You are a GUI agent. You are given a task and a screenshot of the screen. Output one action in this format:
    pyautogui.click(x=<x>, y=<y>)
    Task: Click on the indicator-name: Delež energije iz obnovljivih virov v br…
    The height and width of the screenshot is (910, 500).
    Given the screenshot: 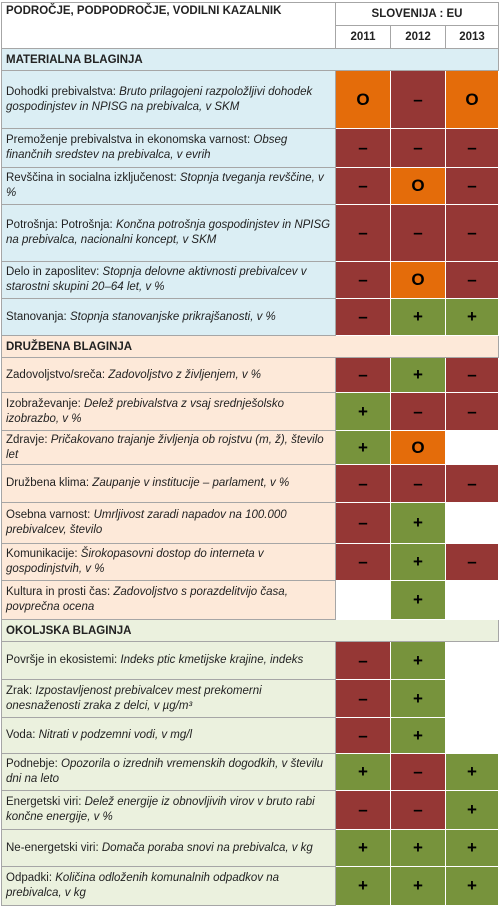 What is the action you would take?
    pyautogui.click(x=160, y=809)
    